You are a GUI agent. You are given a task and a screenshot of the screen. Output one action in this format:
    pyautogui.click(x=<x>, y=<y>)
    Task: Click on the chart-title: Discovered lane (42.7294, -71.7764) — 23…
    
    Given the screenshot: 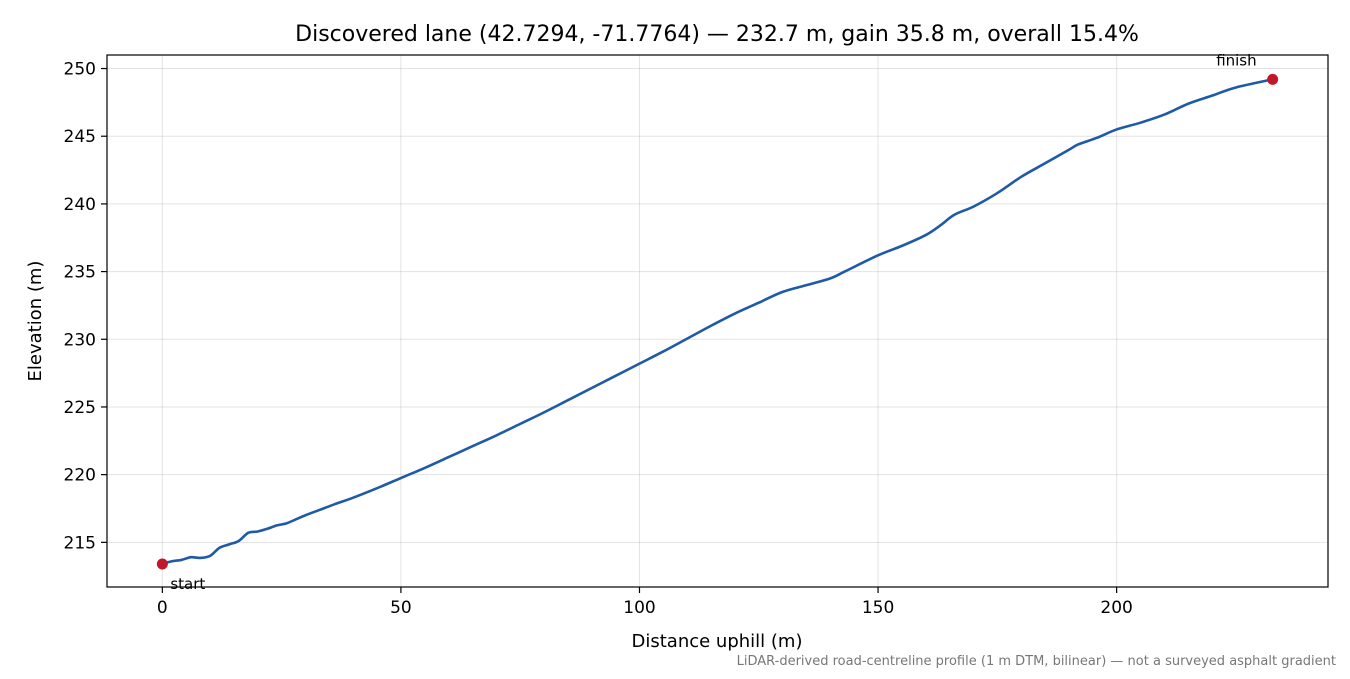 What is the action you would take?
    pyautogui.click(x=717, y=34)
    